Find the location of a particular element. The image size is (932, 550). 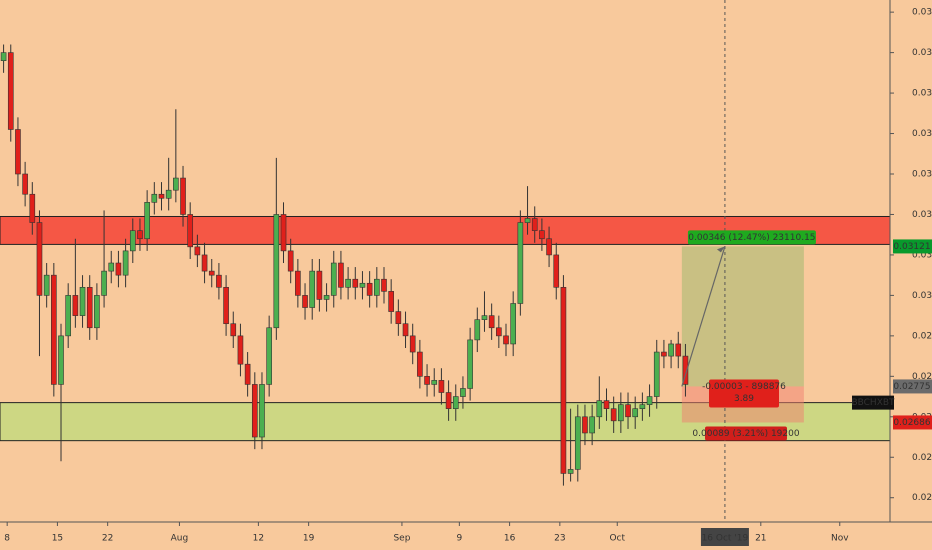

x-tick-label: Nov is located at coordinates (840, 539).